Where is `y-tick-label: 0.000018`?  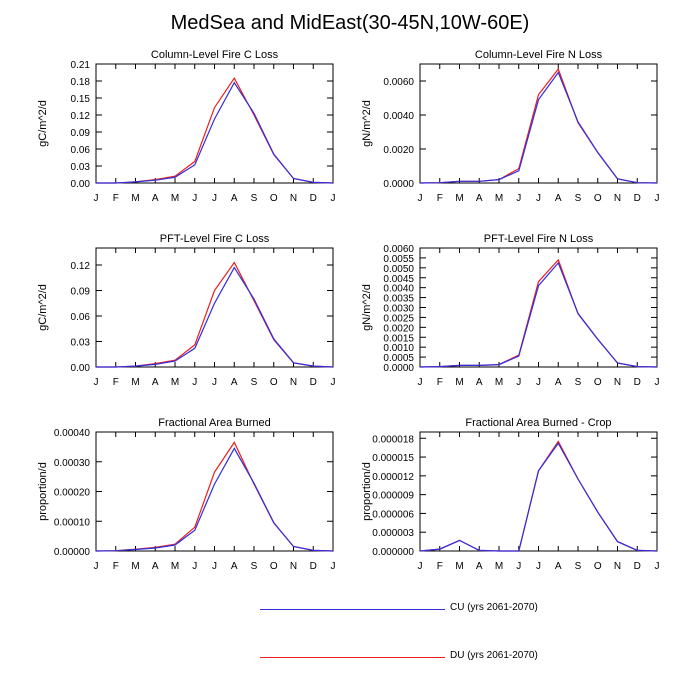
y-tick-label: 0.000018 is located at coordinates (393, 439).